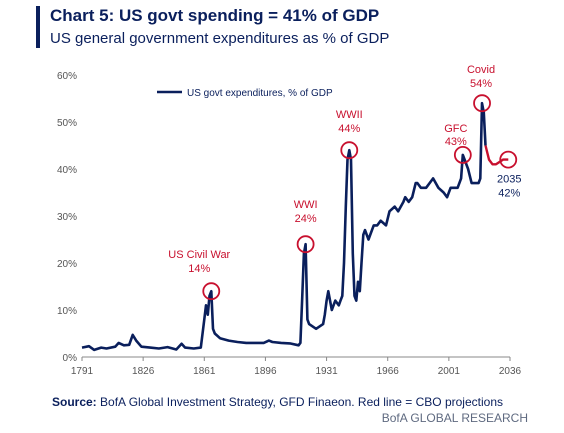  I want to click on title-accent-bar, so click(38, 27).